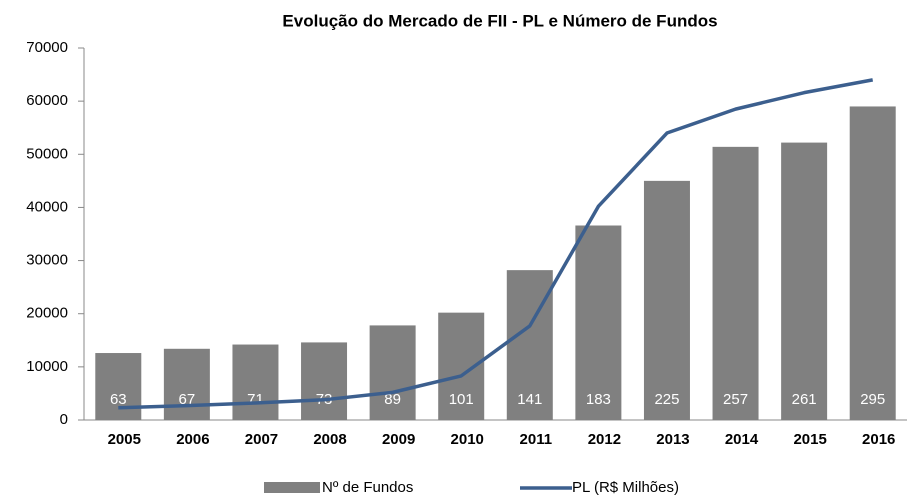 The width and height of the screenshot is (907, 497). What do you see at coordinates (47, 260) in the screenshot?
I see `y-tick-label: 30000` at bounding box center [47, 260].